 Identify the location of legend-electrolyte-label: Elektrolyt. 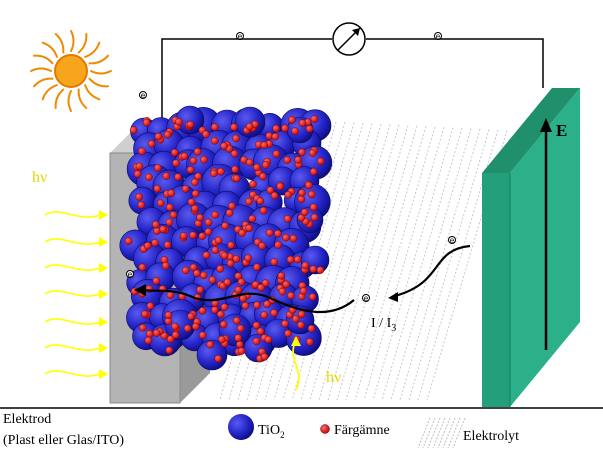
(491, 436).